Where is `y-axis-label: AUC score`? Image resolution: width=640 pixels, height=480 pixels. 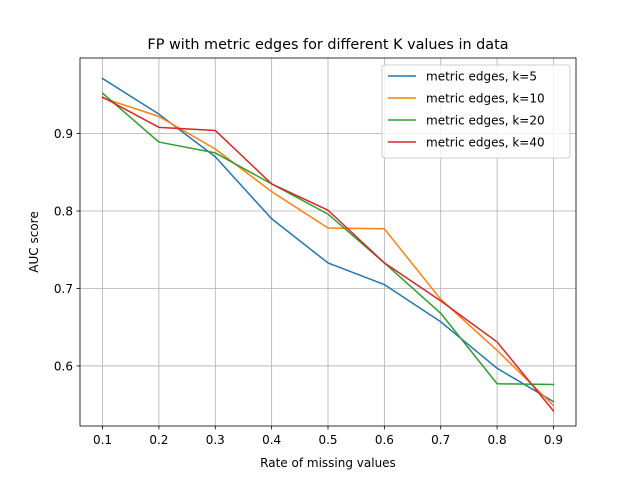 y-axis-label: AUC score is located at coordinates (34, 241).